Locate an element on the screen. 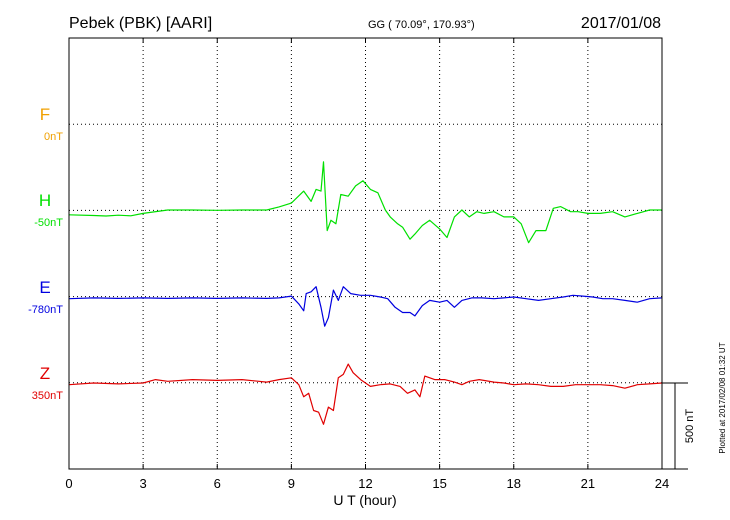  series-line-h is located at coordinates (365, 202).